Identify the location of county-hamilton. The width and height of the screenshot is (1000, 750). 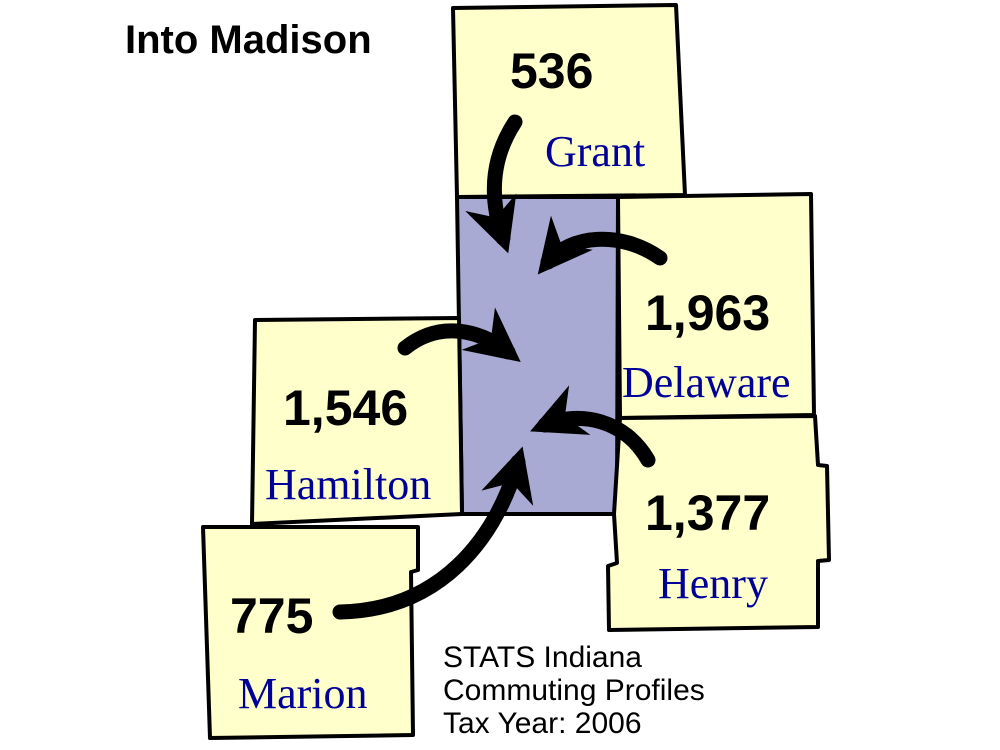
(357, 421).